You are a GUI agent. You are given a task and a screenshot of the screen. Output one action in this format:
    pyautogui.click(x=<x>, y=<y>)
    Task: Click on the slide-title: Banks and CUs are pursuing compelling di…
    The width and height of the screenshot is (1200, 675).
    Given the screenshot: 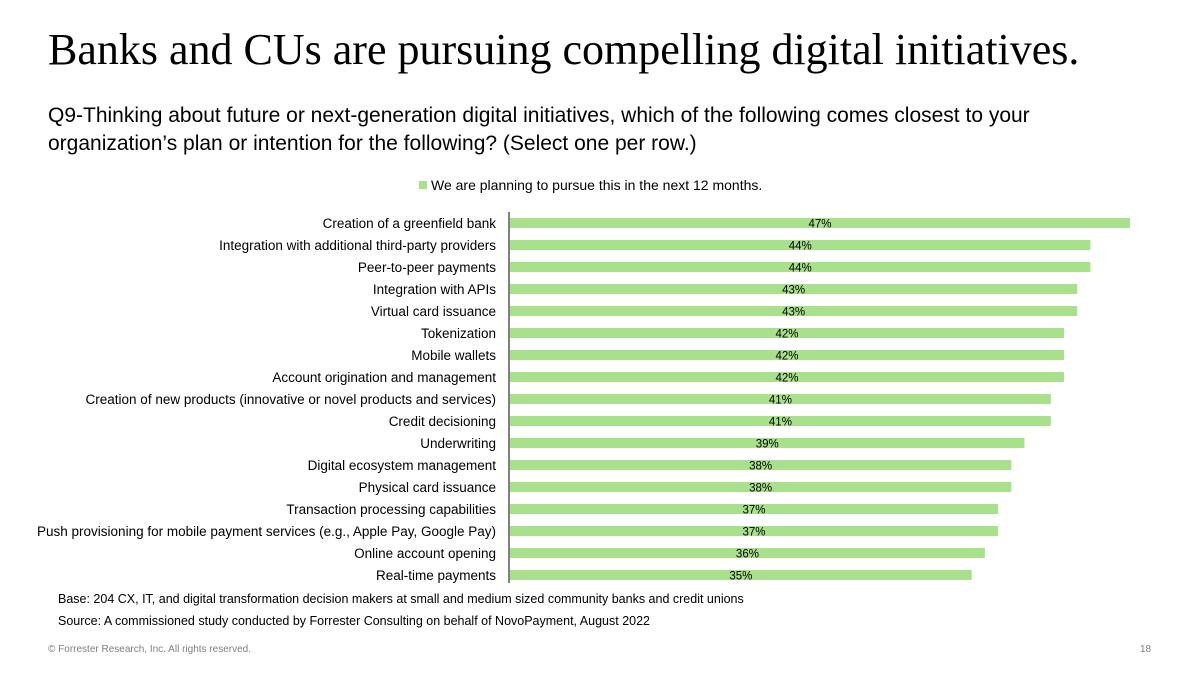 What is the action you would take?
    pyautogui.click(x=564, y=49)
    